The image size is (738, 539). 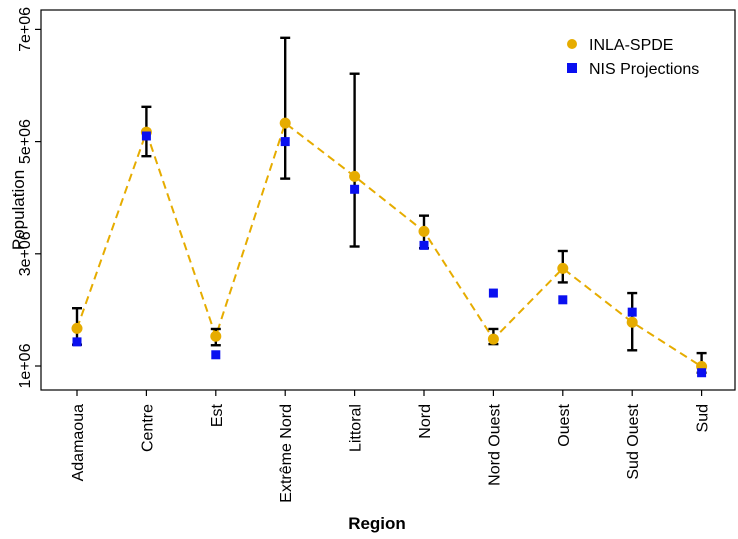 I want to click on inla-spde-point-nord, so click(x=424, y=231).